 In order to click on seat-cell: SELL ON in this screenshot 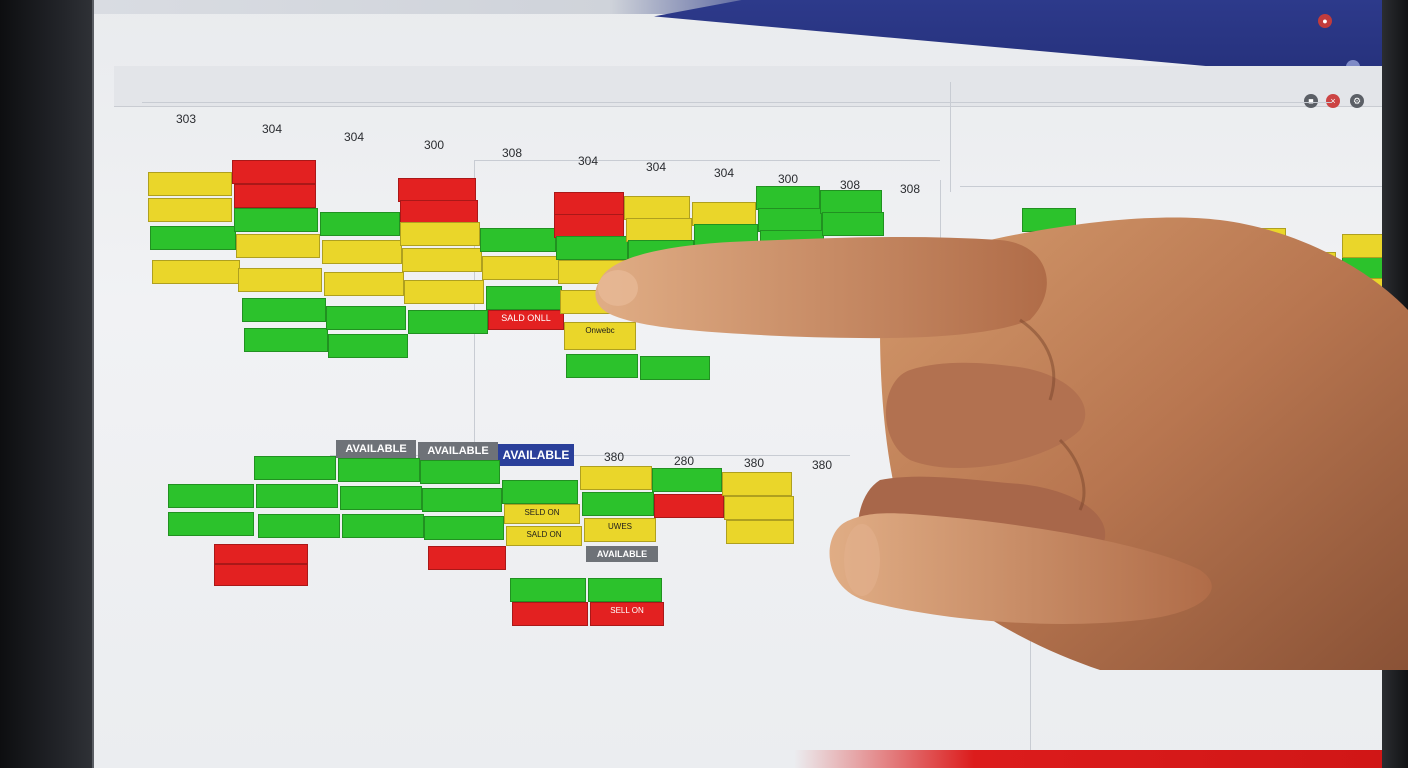, I will do `click(627, 614)`.